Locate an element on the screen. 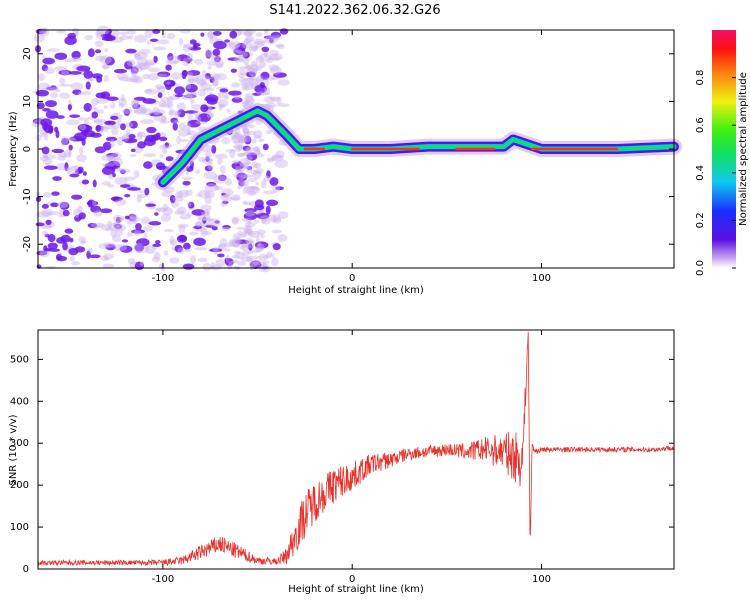  snr-ylabel: SNR (10 * v/v) is located at coordinates (13, 449).